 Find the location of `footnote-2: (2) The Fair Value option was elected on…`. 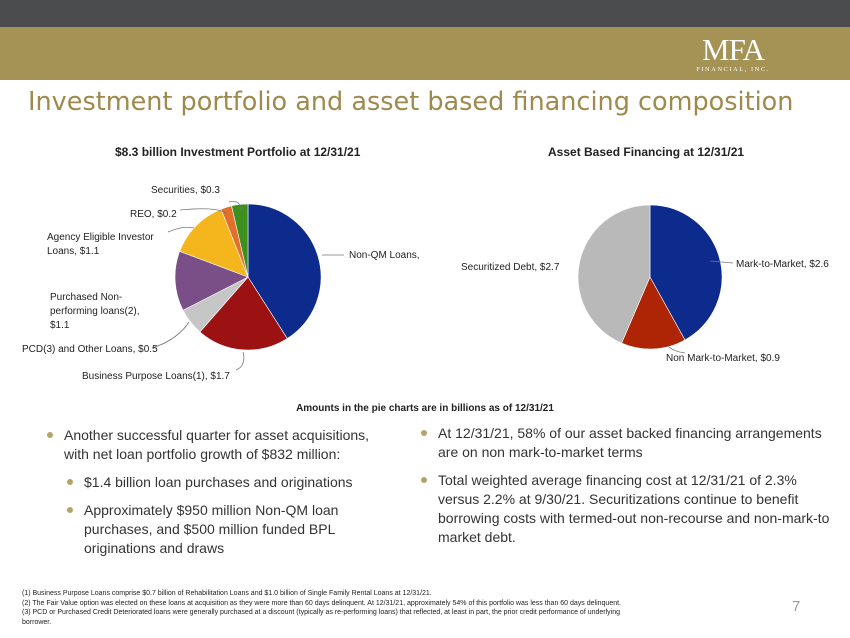

footnote-2: (2) The Fair Value option was elected on… is located at coordinates (321, 603).